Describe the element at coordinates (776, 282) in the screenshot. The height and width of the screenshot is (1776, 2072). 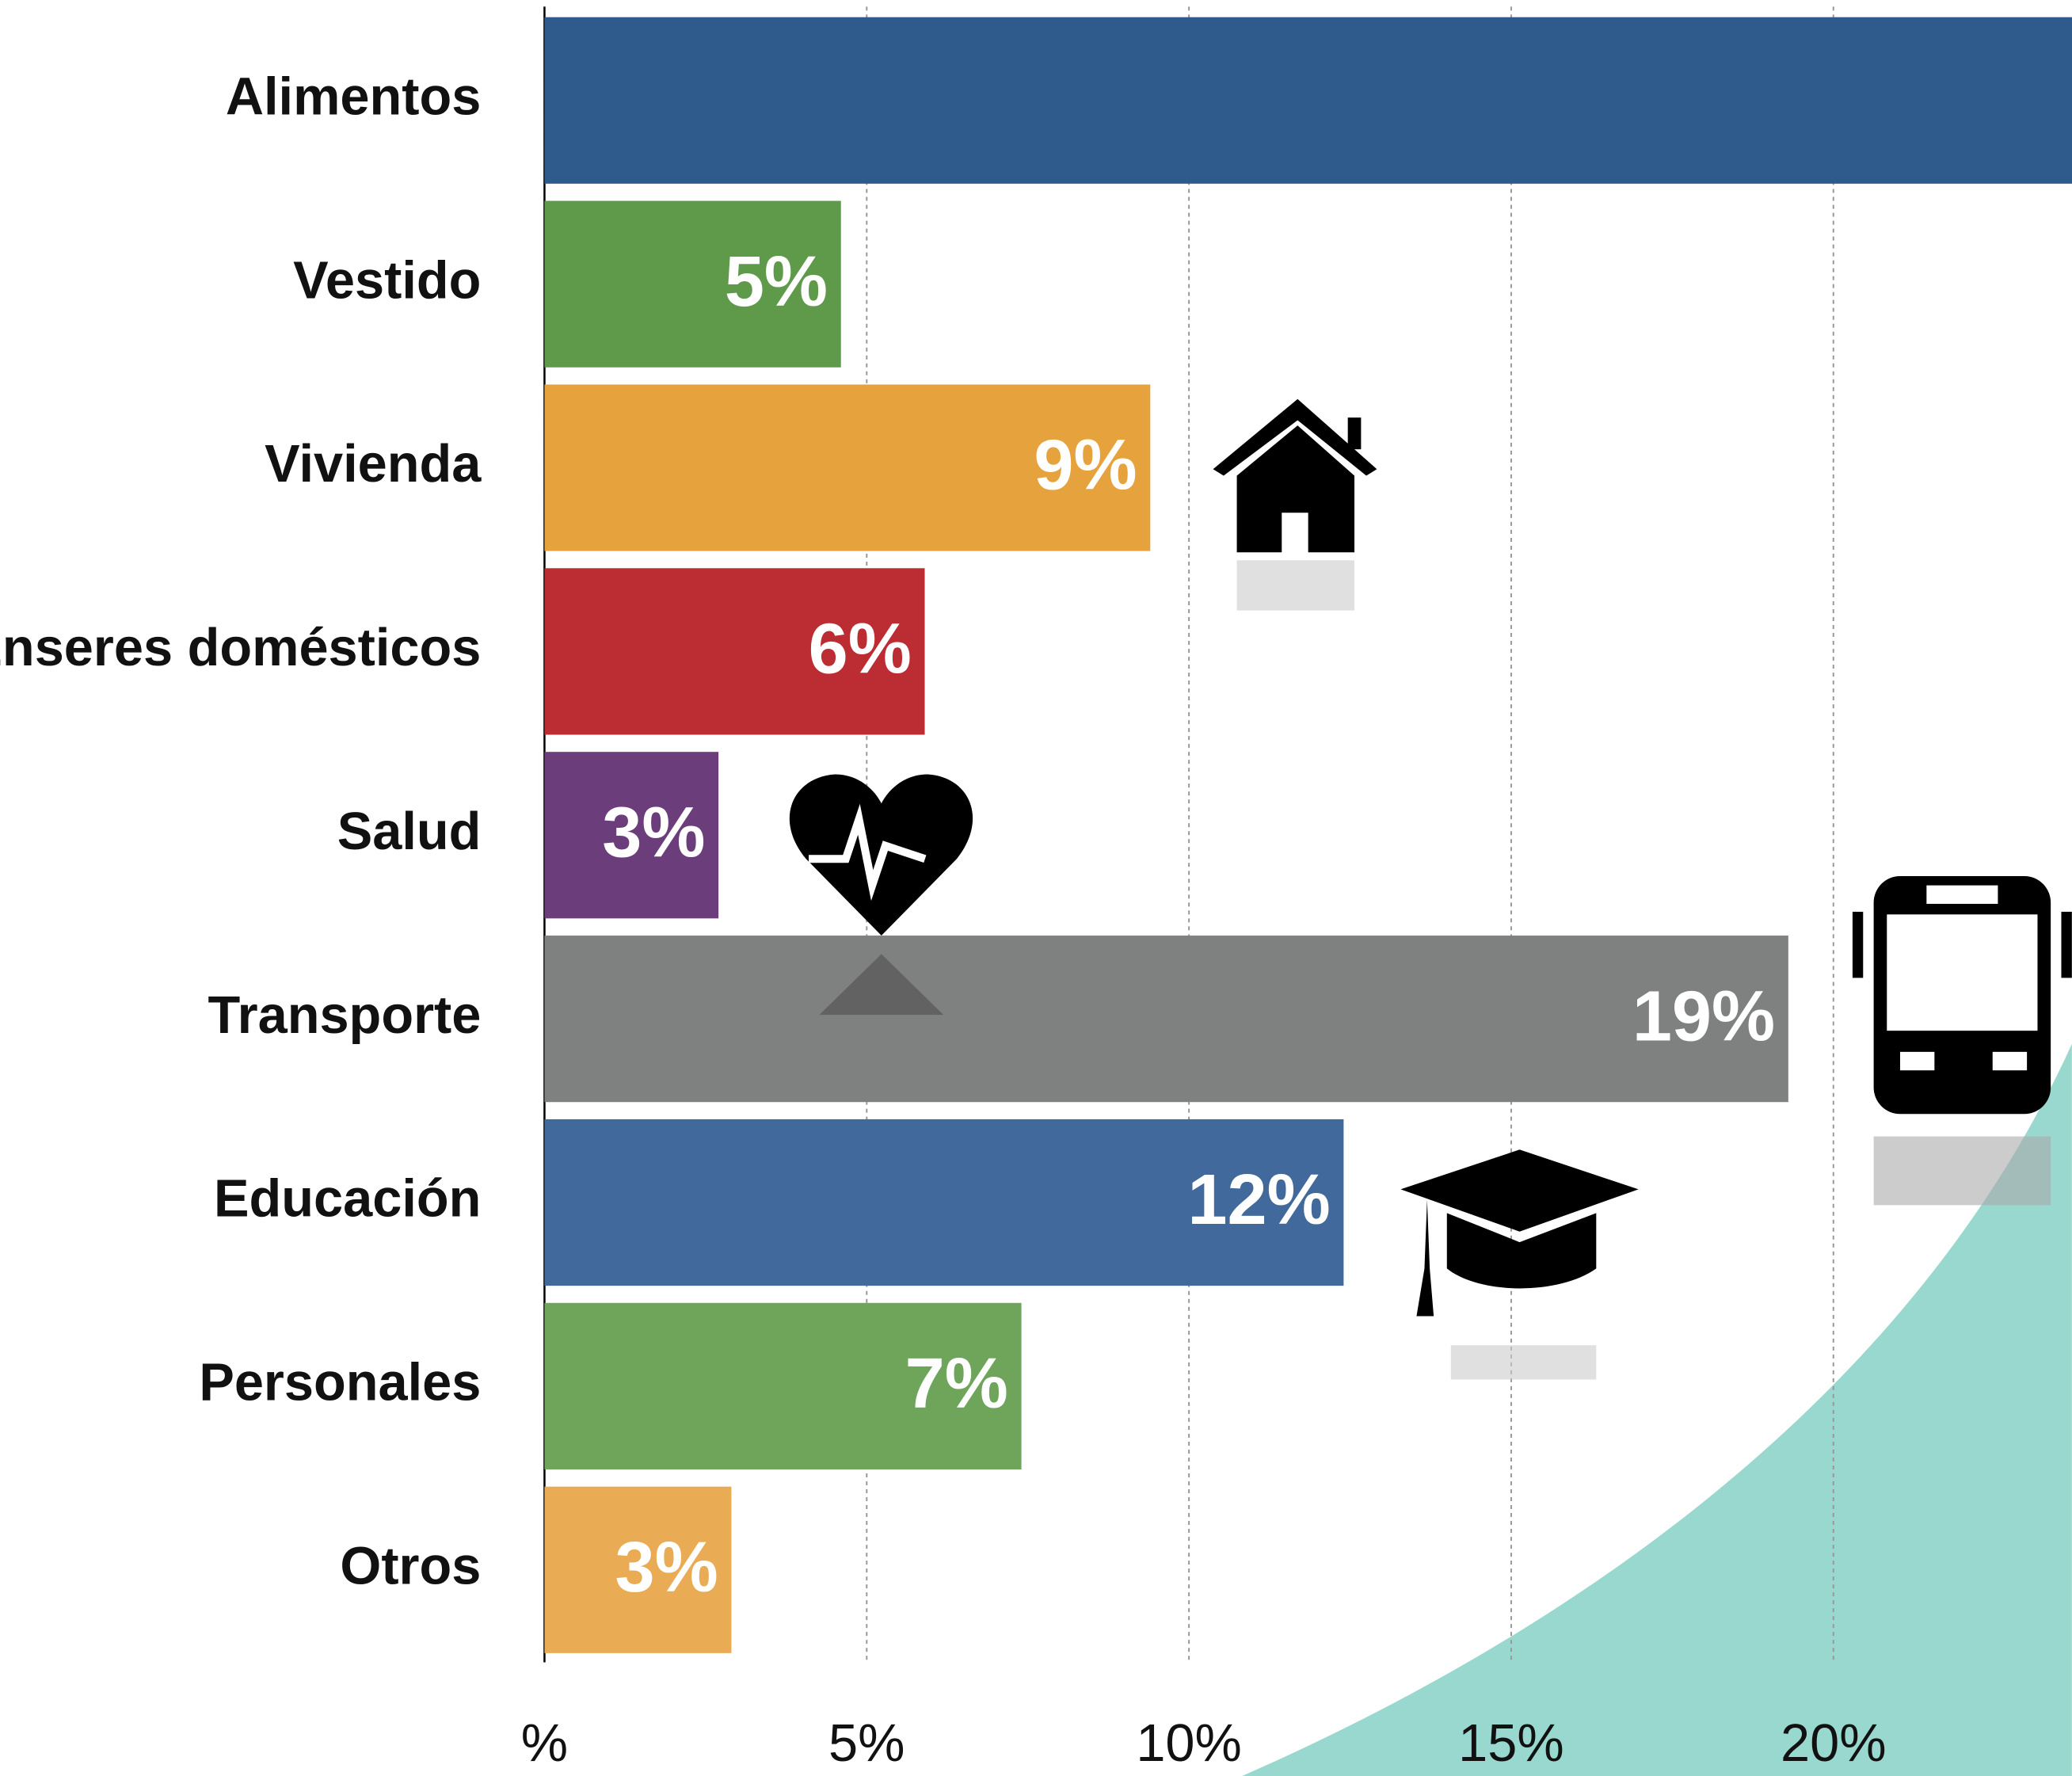
I see `value-label: 5%` at that location.